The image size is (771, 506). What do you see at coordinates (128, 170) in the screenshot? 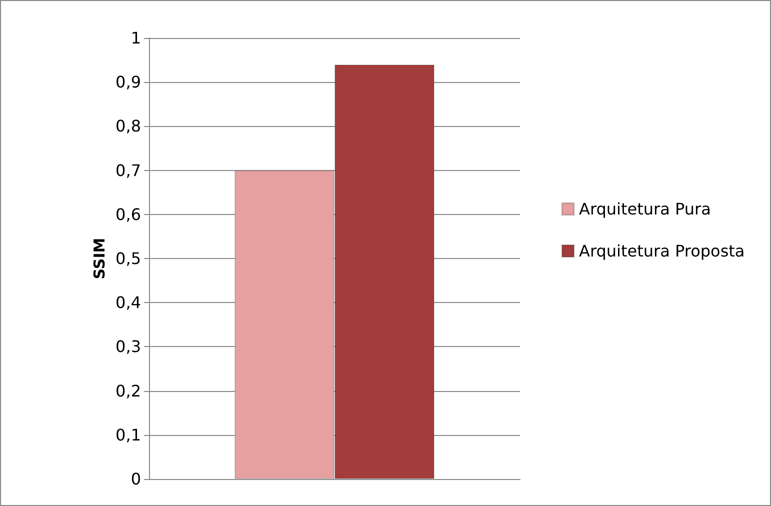
I see `y-tick-label: 0,7` at bounding box center [128, 170].